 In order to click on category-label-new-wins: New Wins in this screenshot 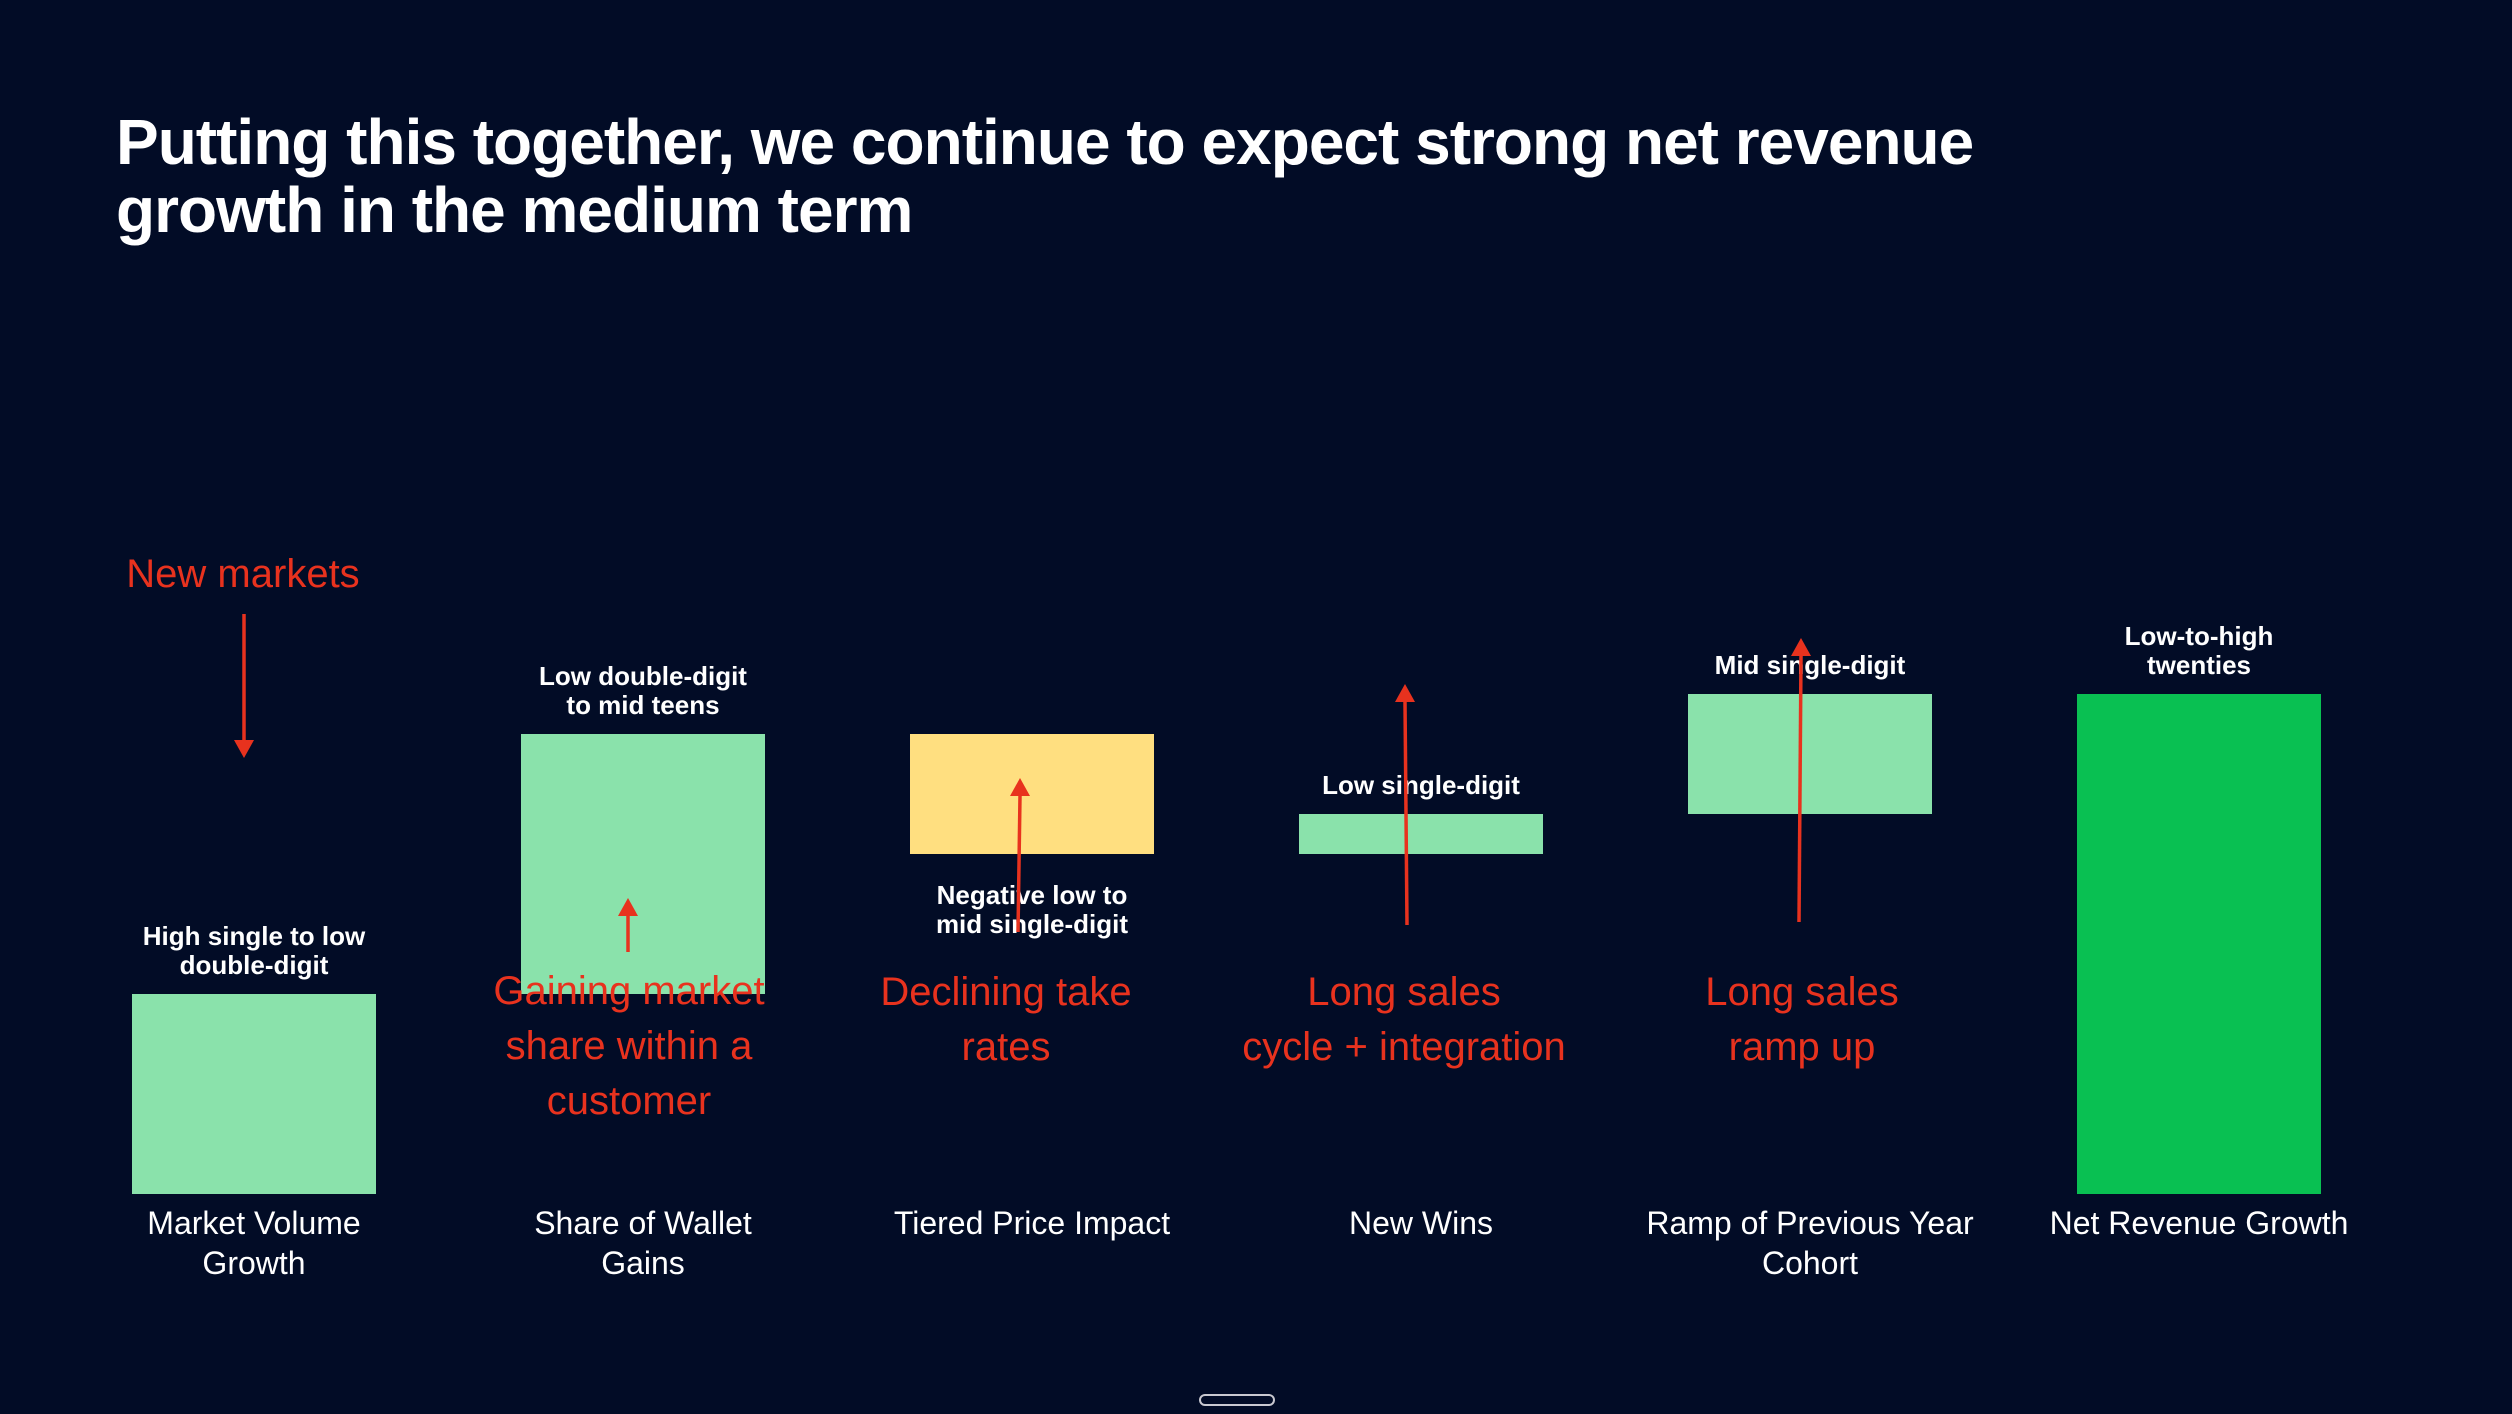, I will do `click(1421, 1223)`.